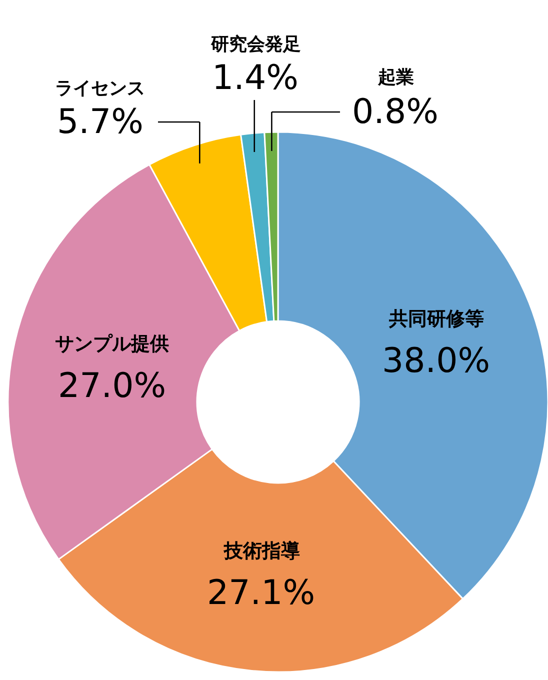  I want to click on slice-label: サンプル提供, so click(112, 344).